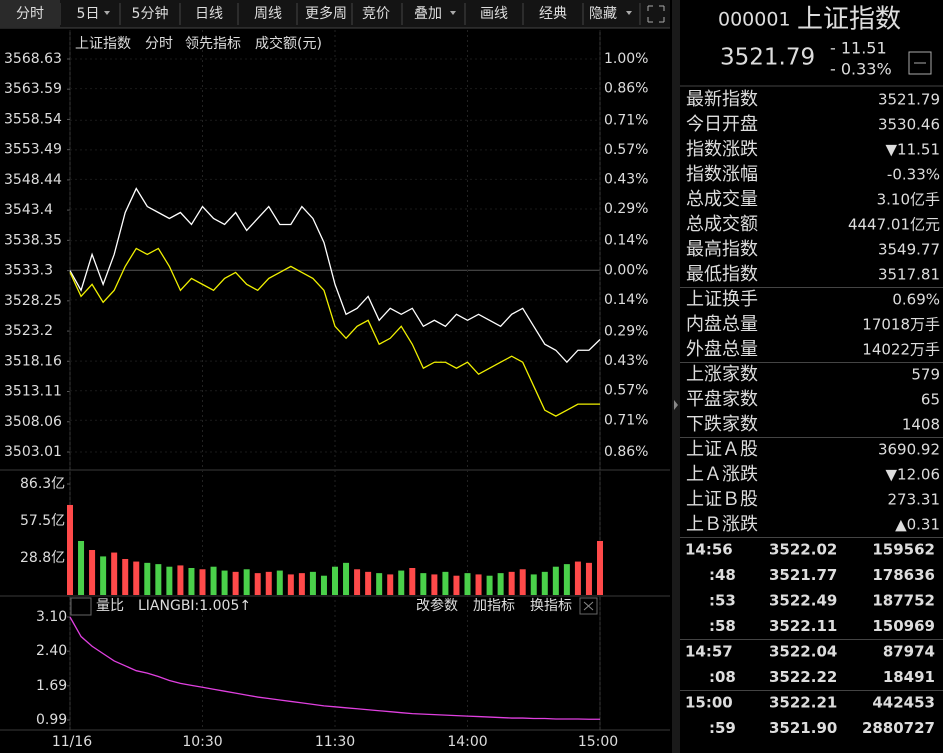 The image size is (943, 753). I want to click on y-tick-label: 3563.59, so click(33, 89).